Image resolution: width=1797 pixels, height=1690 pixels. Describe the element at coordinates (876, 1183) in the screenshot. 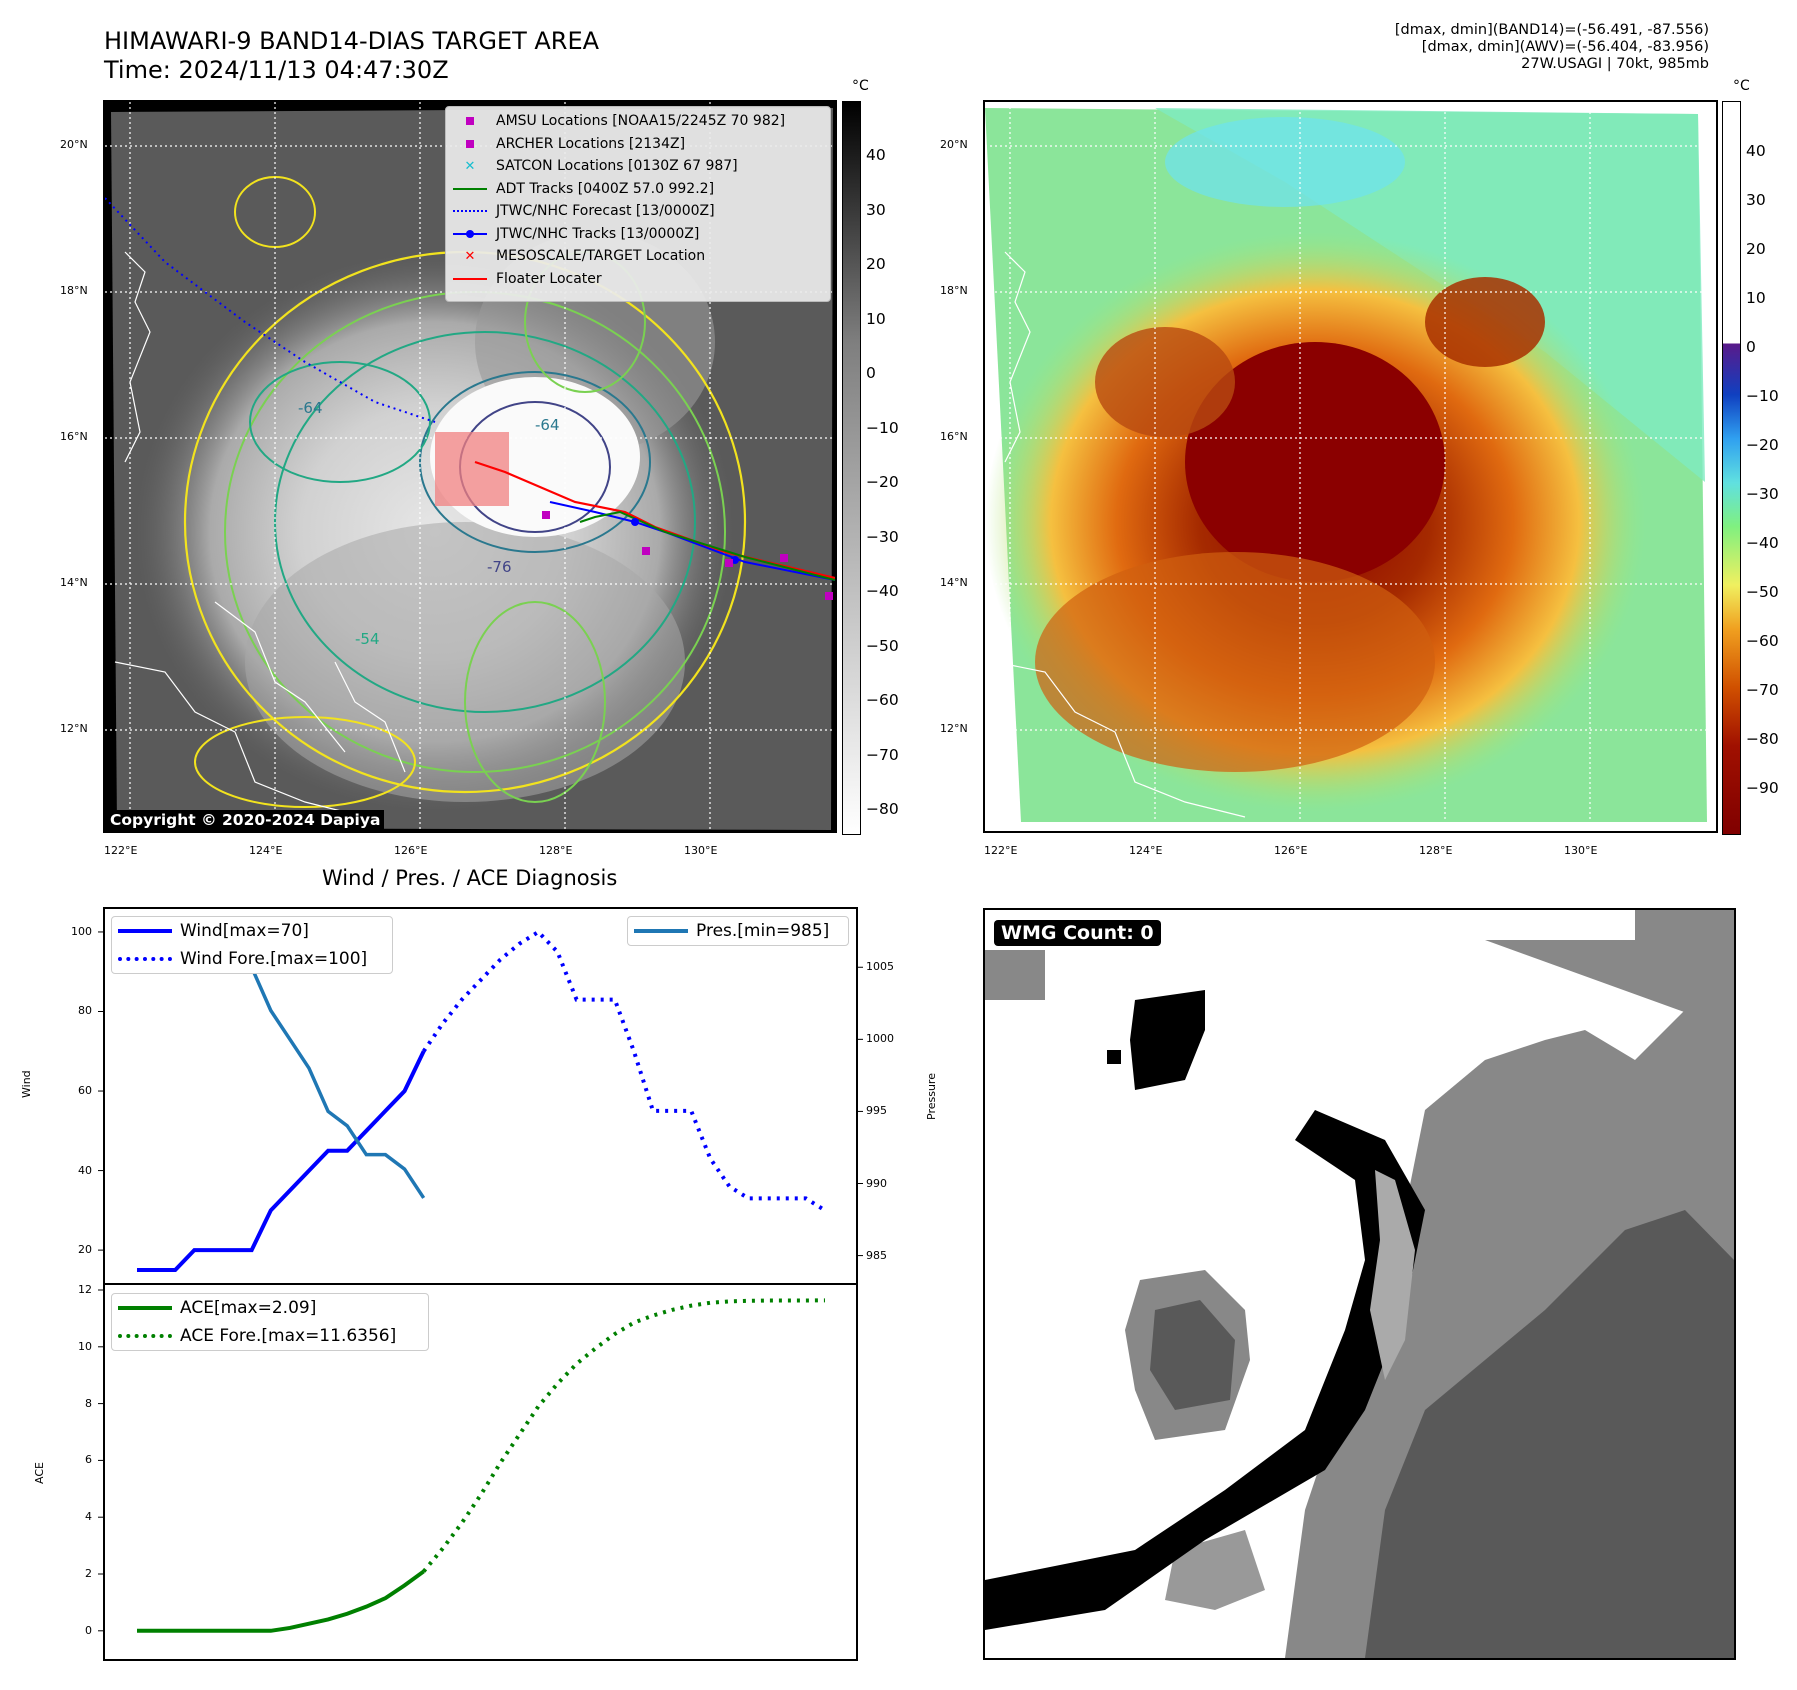

I see `axis-tick-label: 990` at that location.